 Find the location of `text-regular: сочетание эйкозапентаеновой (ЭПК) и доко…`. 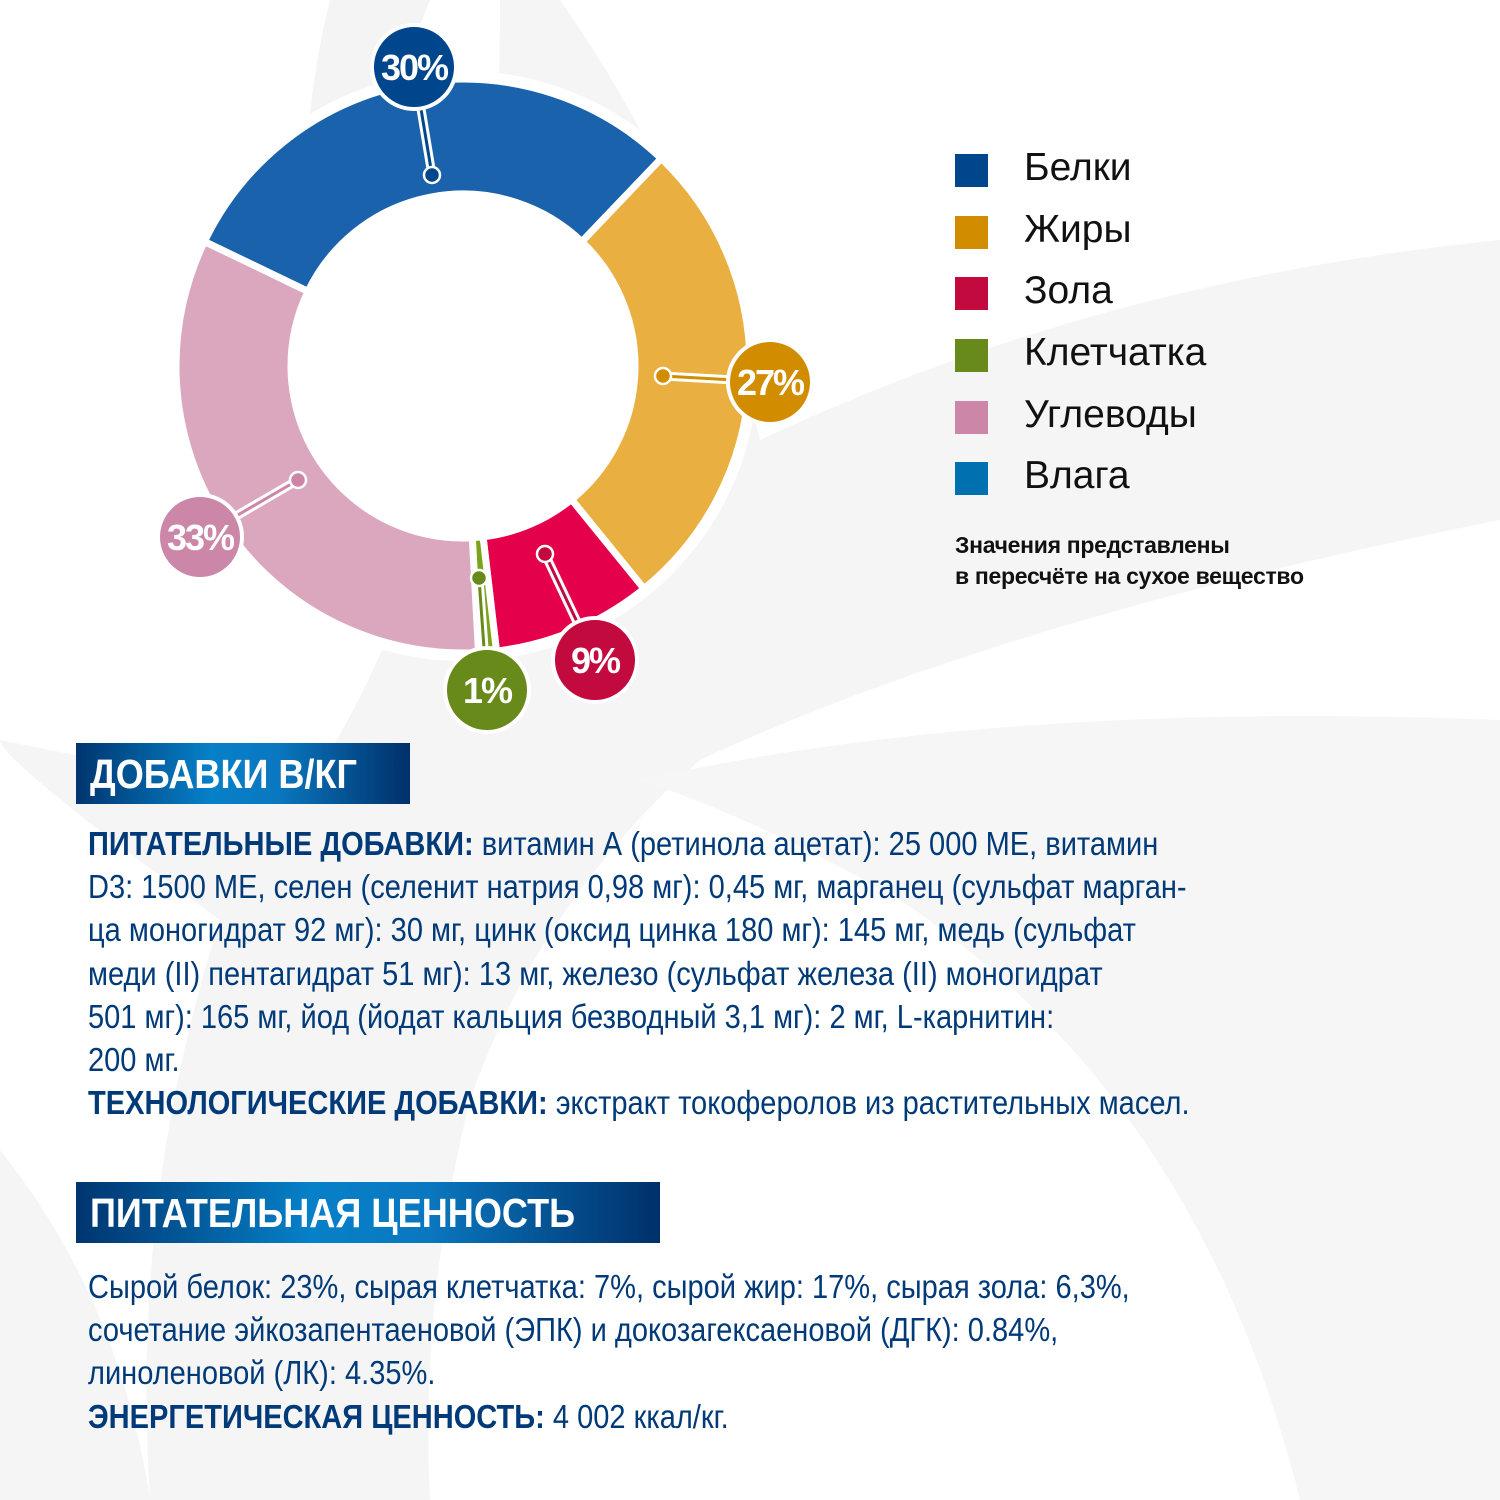

text-regular: сочетание эйкозапентаеновой (ЭПК) и доко… is located at coordinates (573, 1330).